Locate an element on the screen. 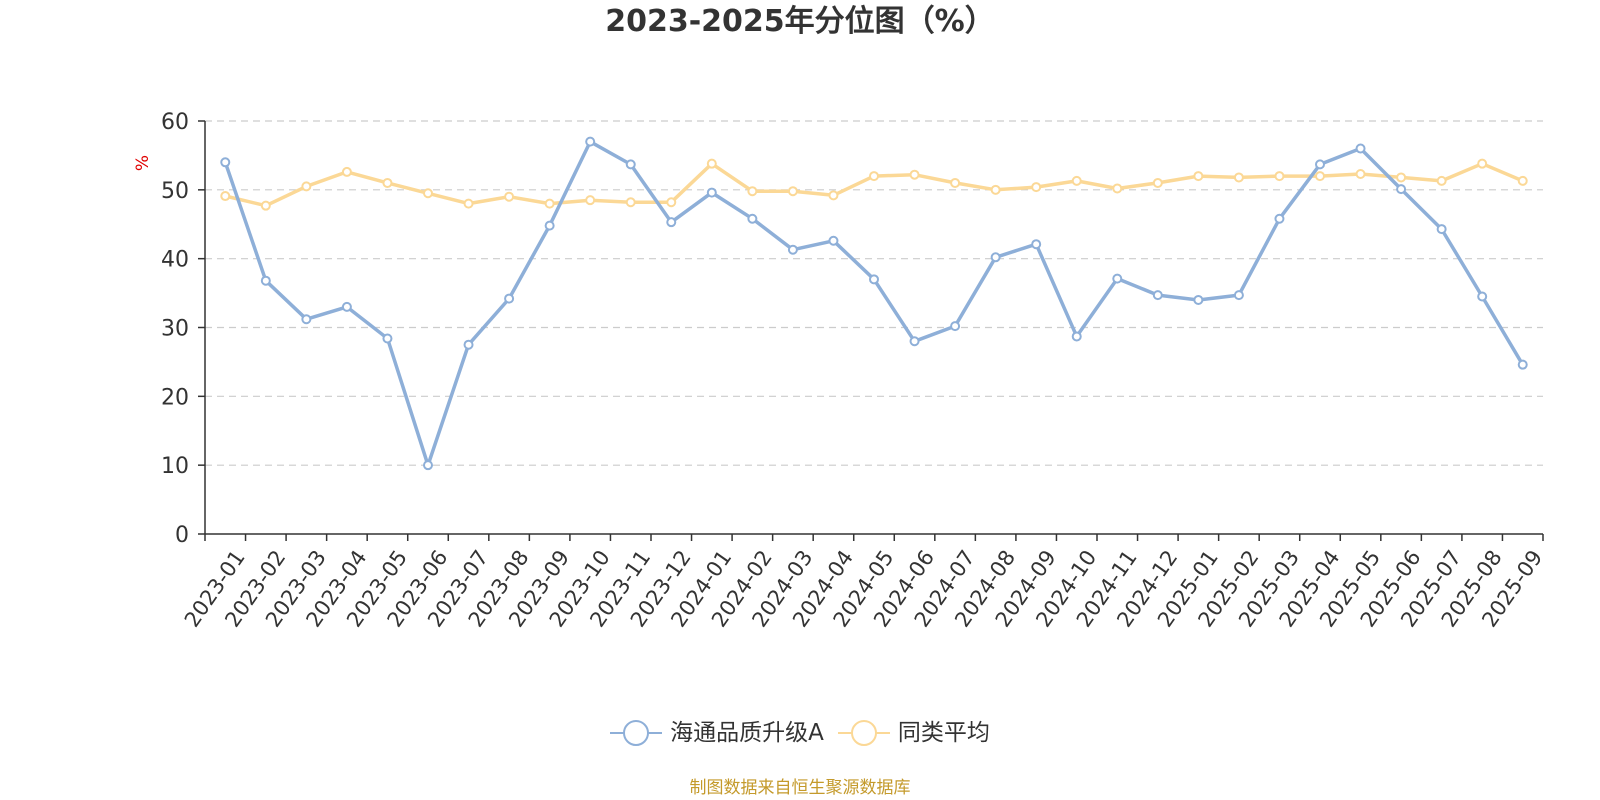  legend-label-series-2: 同类平均 is located at coordinates (943, 733).